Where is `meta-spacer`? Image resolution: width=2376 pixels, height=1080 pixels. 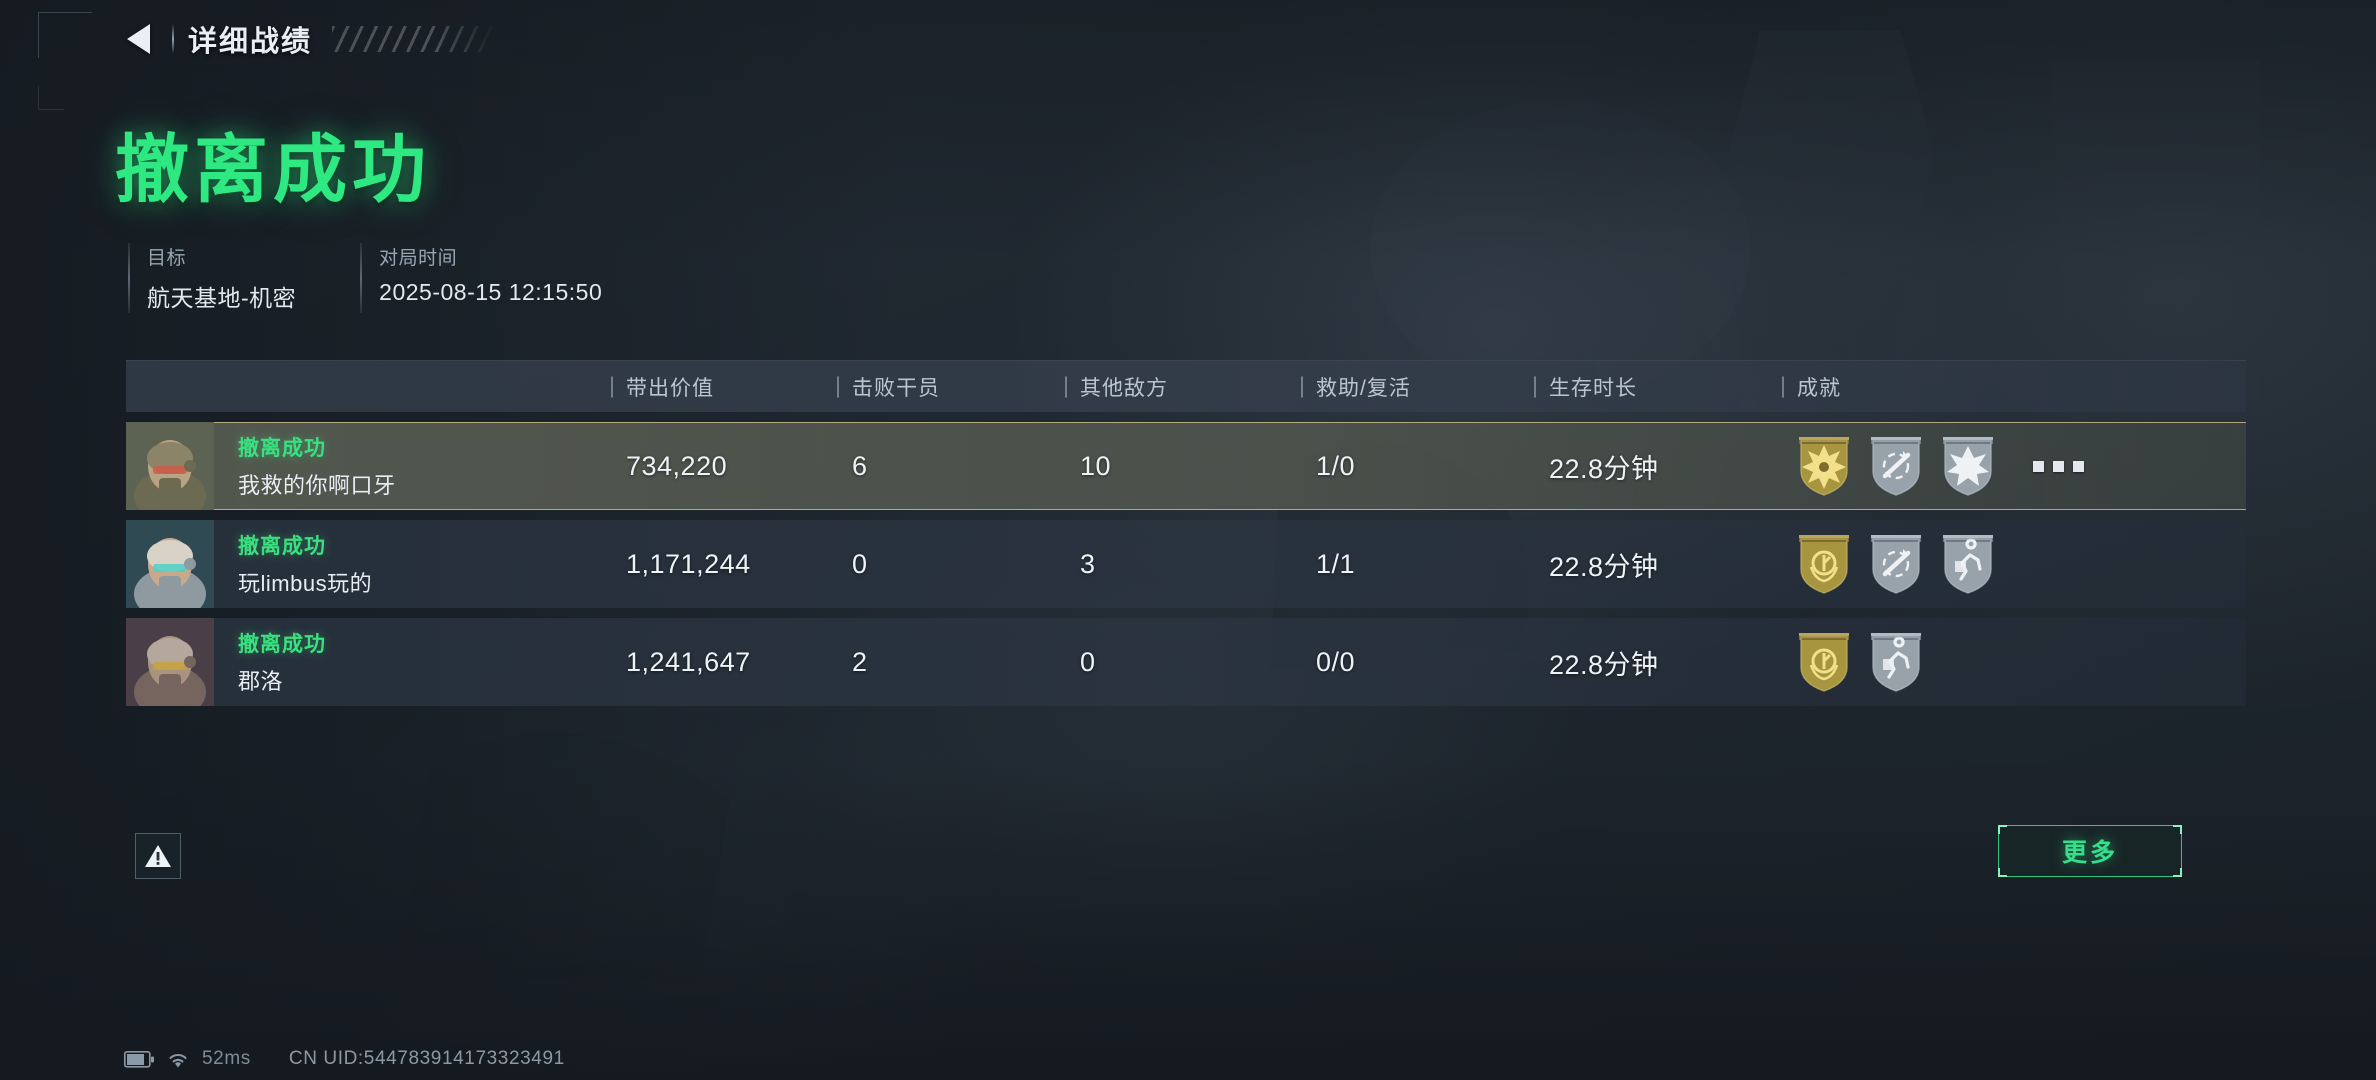 meta-spacer is located at coordinates (328, 278).